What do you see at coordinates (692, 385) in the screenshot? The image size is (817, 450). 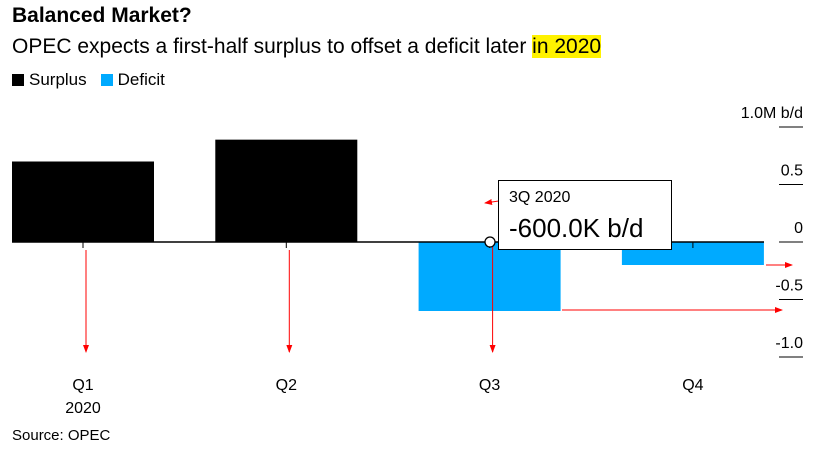 I see `x-tick-label: Q4` at bounding box center [692, 385].